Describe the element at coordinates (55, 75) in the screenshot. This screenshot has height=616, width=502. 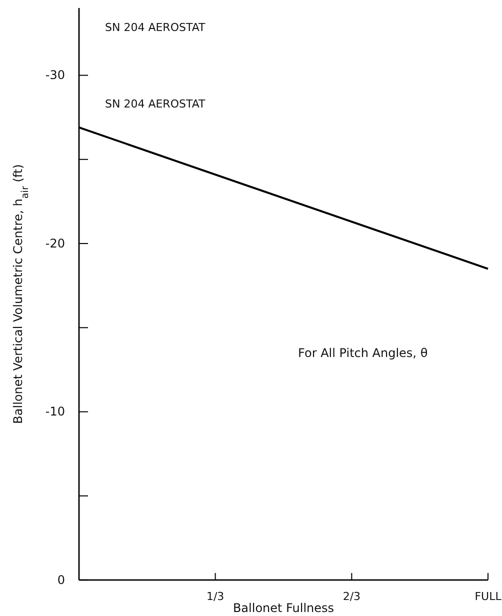
I see `y-tick-label: -30` at that location.